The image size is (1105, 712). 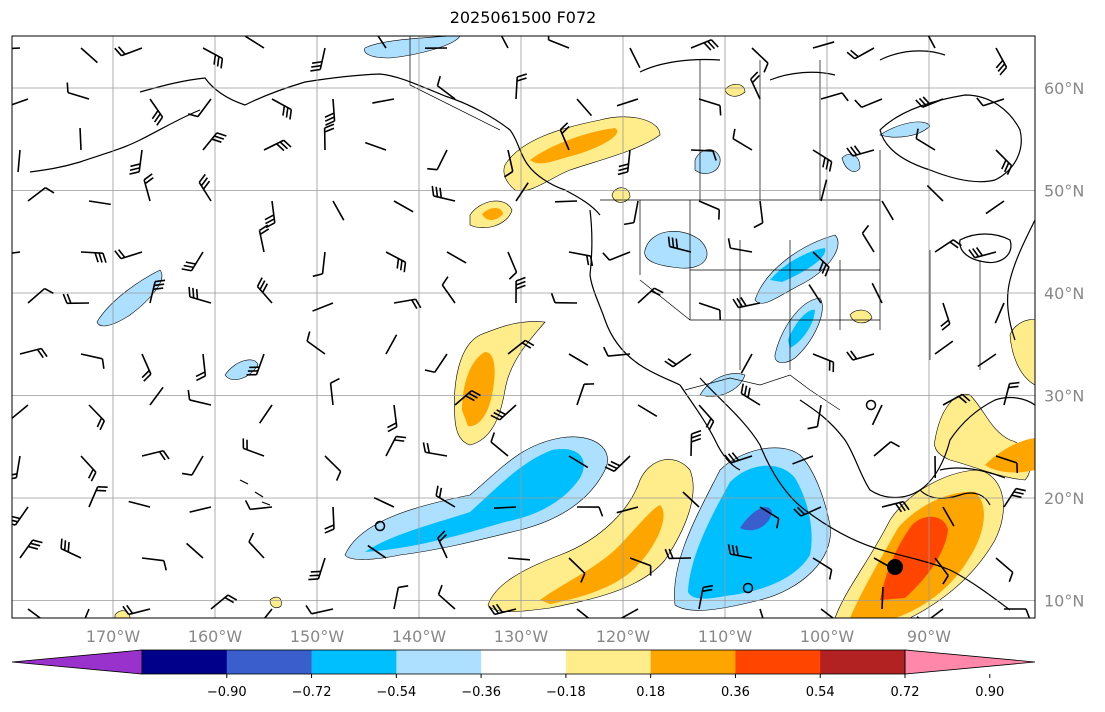 What do you see at coordinates (566, 692) in the screenshot?
I see `colorbar-tick-label: −0.18` at bounding box center [566, 692].